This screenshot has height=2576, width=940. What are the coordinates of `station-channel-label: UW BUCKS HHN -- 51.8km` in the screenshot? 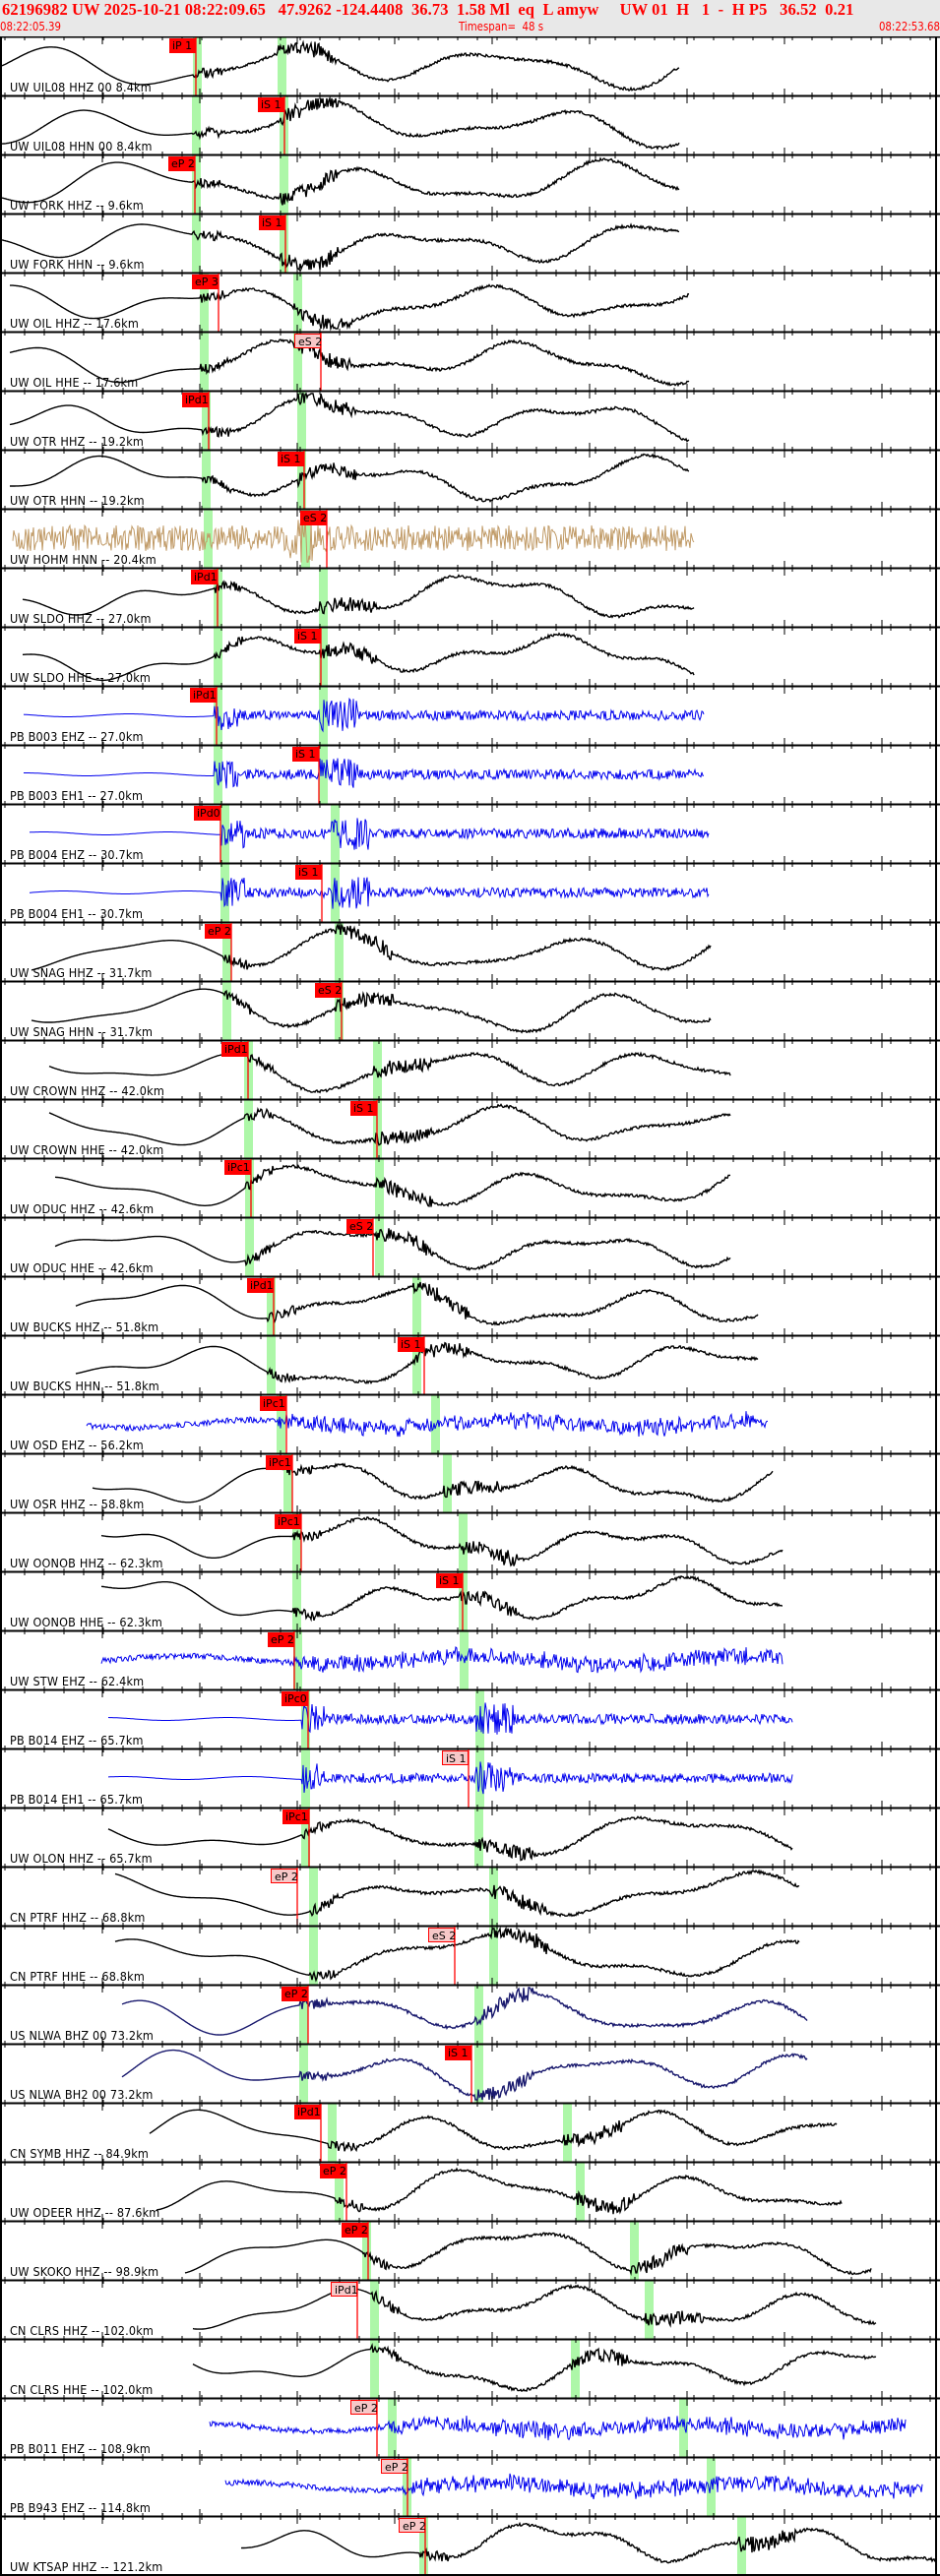 It's located at (85, 1386).